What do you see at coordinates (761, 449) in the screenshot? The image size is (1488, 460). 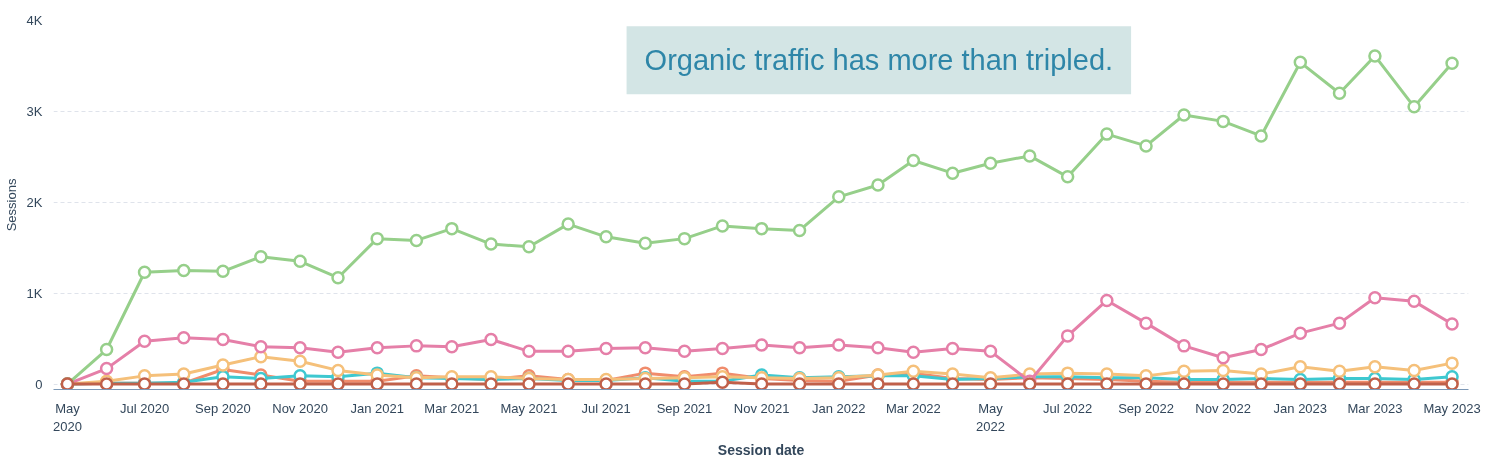 I see `x-axis-title: Session date` at bounding box center [761, 449].